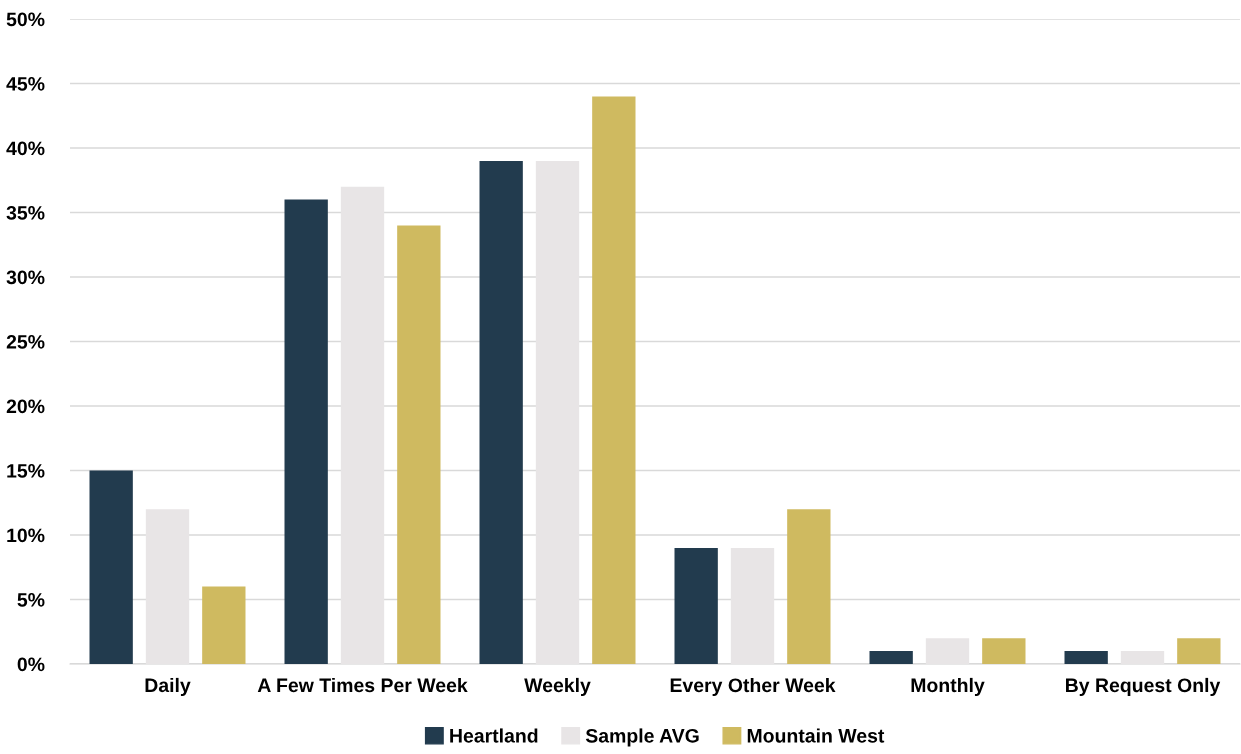  Describe the element at coordinates (25, 277) in the screenshot. I see `y-tick-label: 30%` at that location.